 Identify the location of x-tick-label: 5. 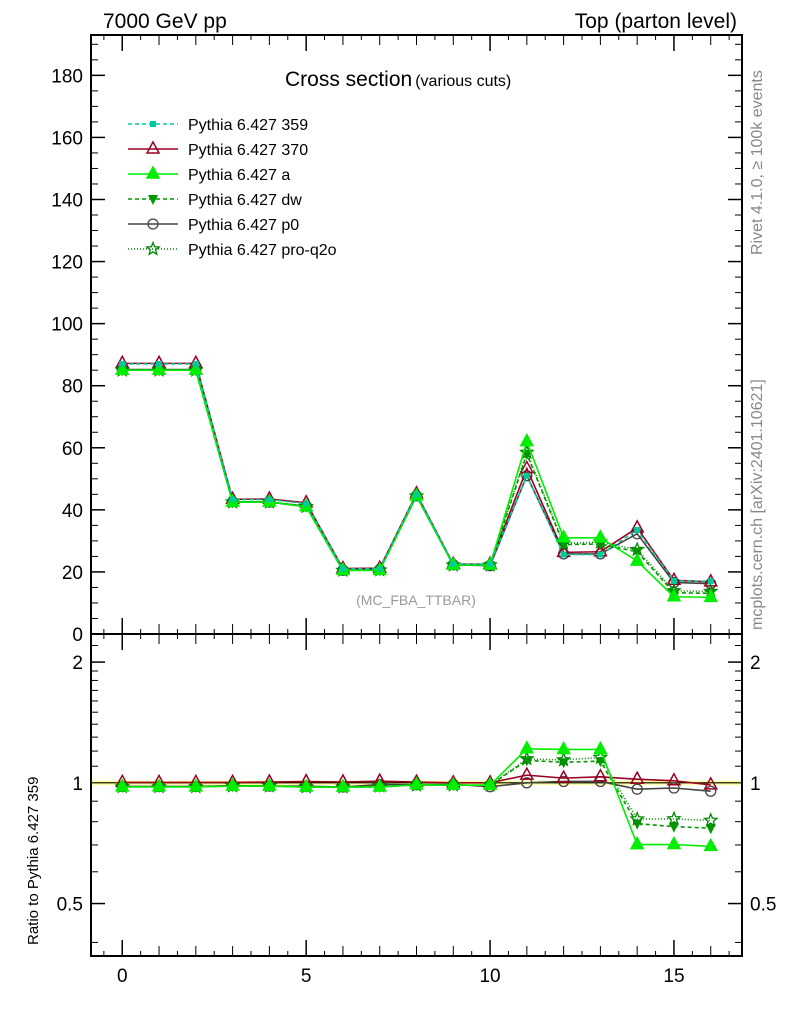
(306, 976).